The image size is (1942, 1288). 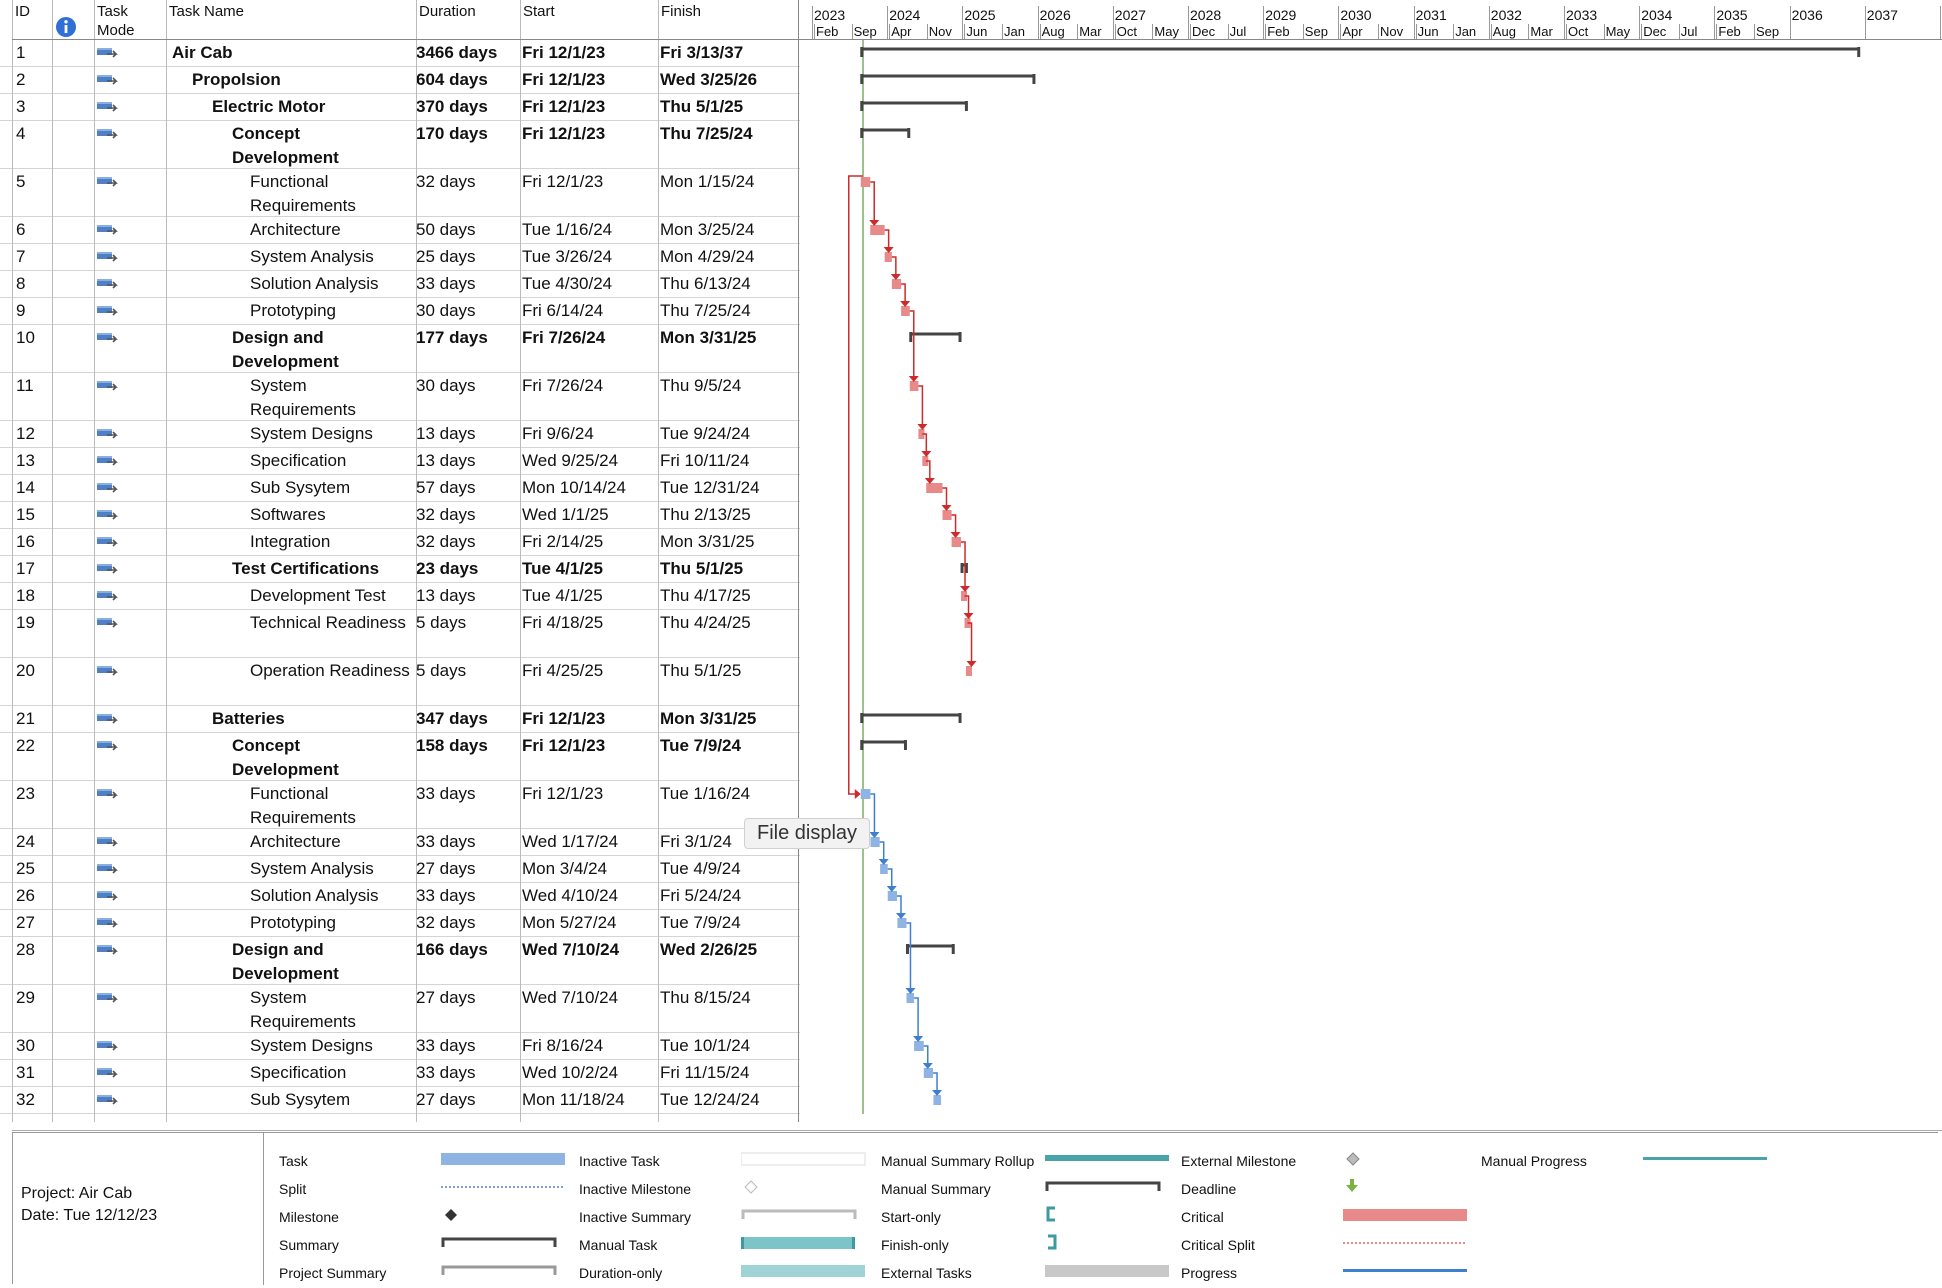 What do you see at coordinates (205, 622) in the screenshot?
I see `task-name: Technical Readiness` at bounding box center [205, 622].